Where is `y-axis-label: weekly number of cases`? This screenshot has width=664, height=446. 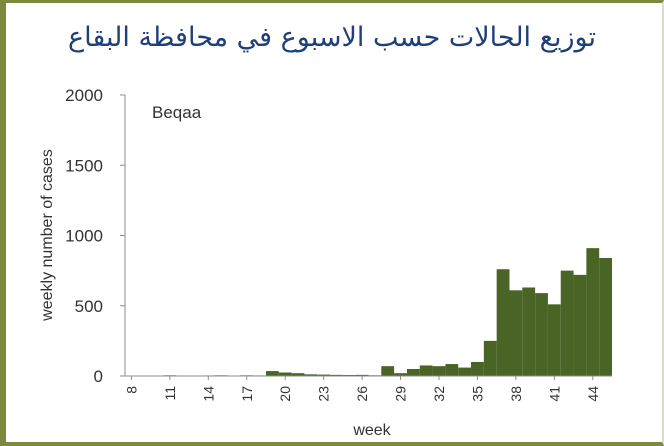
y-axis-label: weekly number of cases is located at coordinates (47, 235).